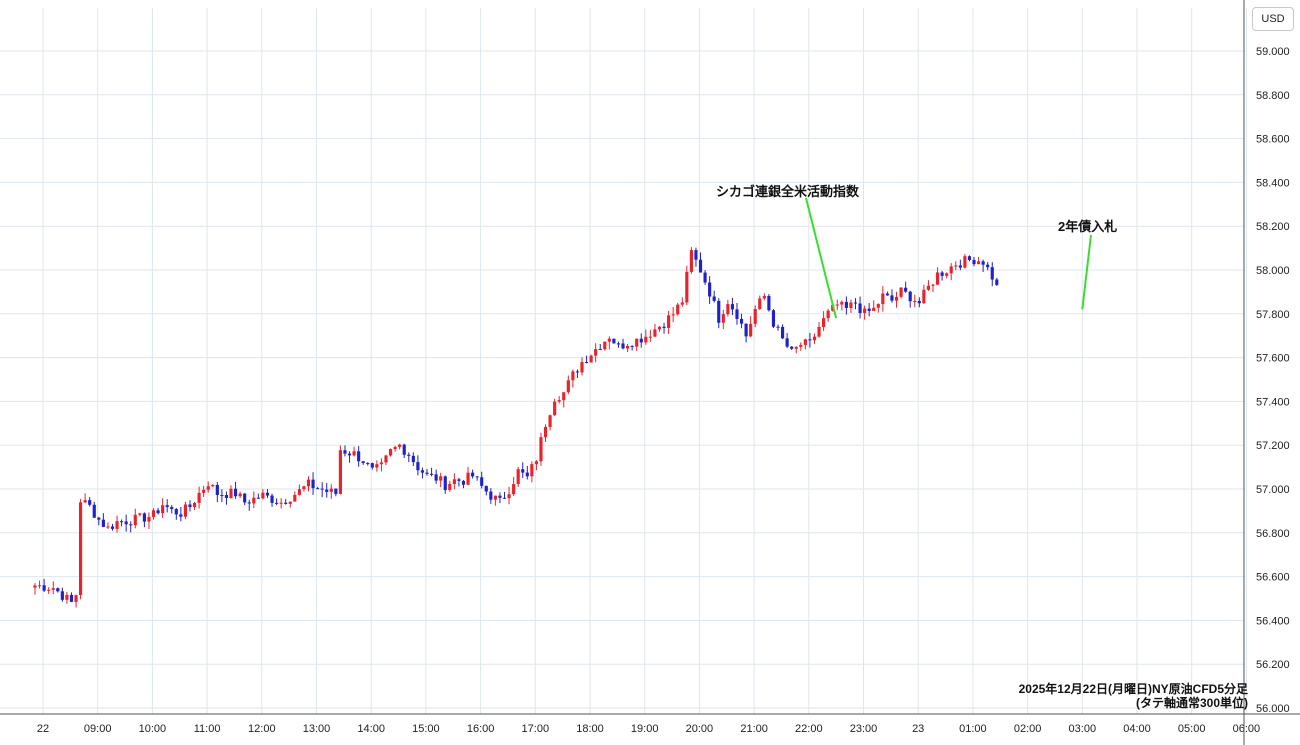 This screenshot has height=745, width=1300. I want to click on x-tick-label: 05:00, so click(1192, 729).